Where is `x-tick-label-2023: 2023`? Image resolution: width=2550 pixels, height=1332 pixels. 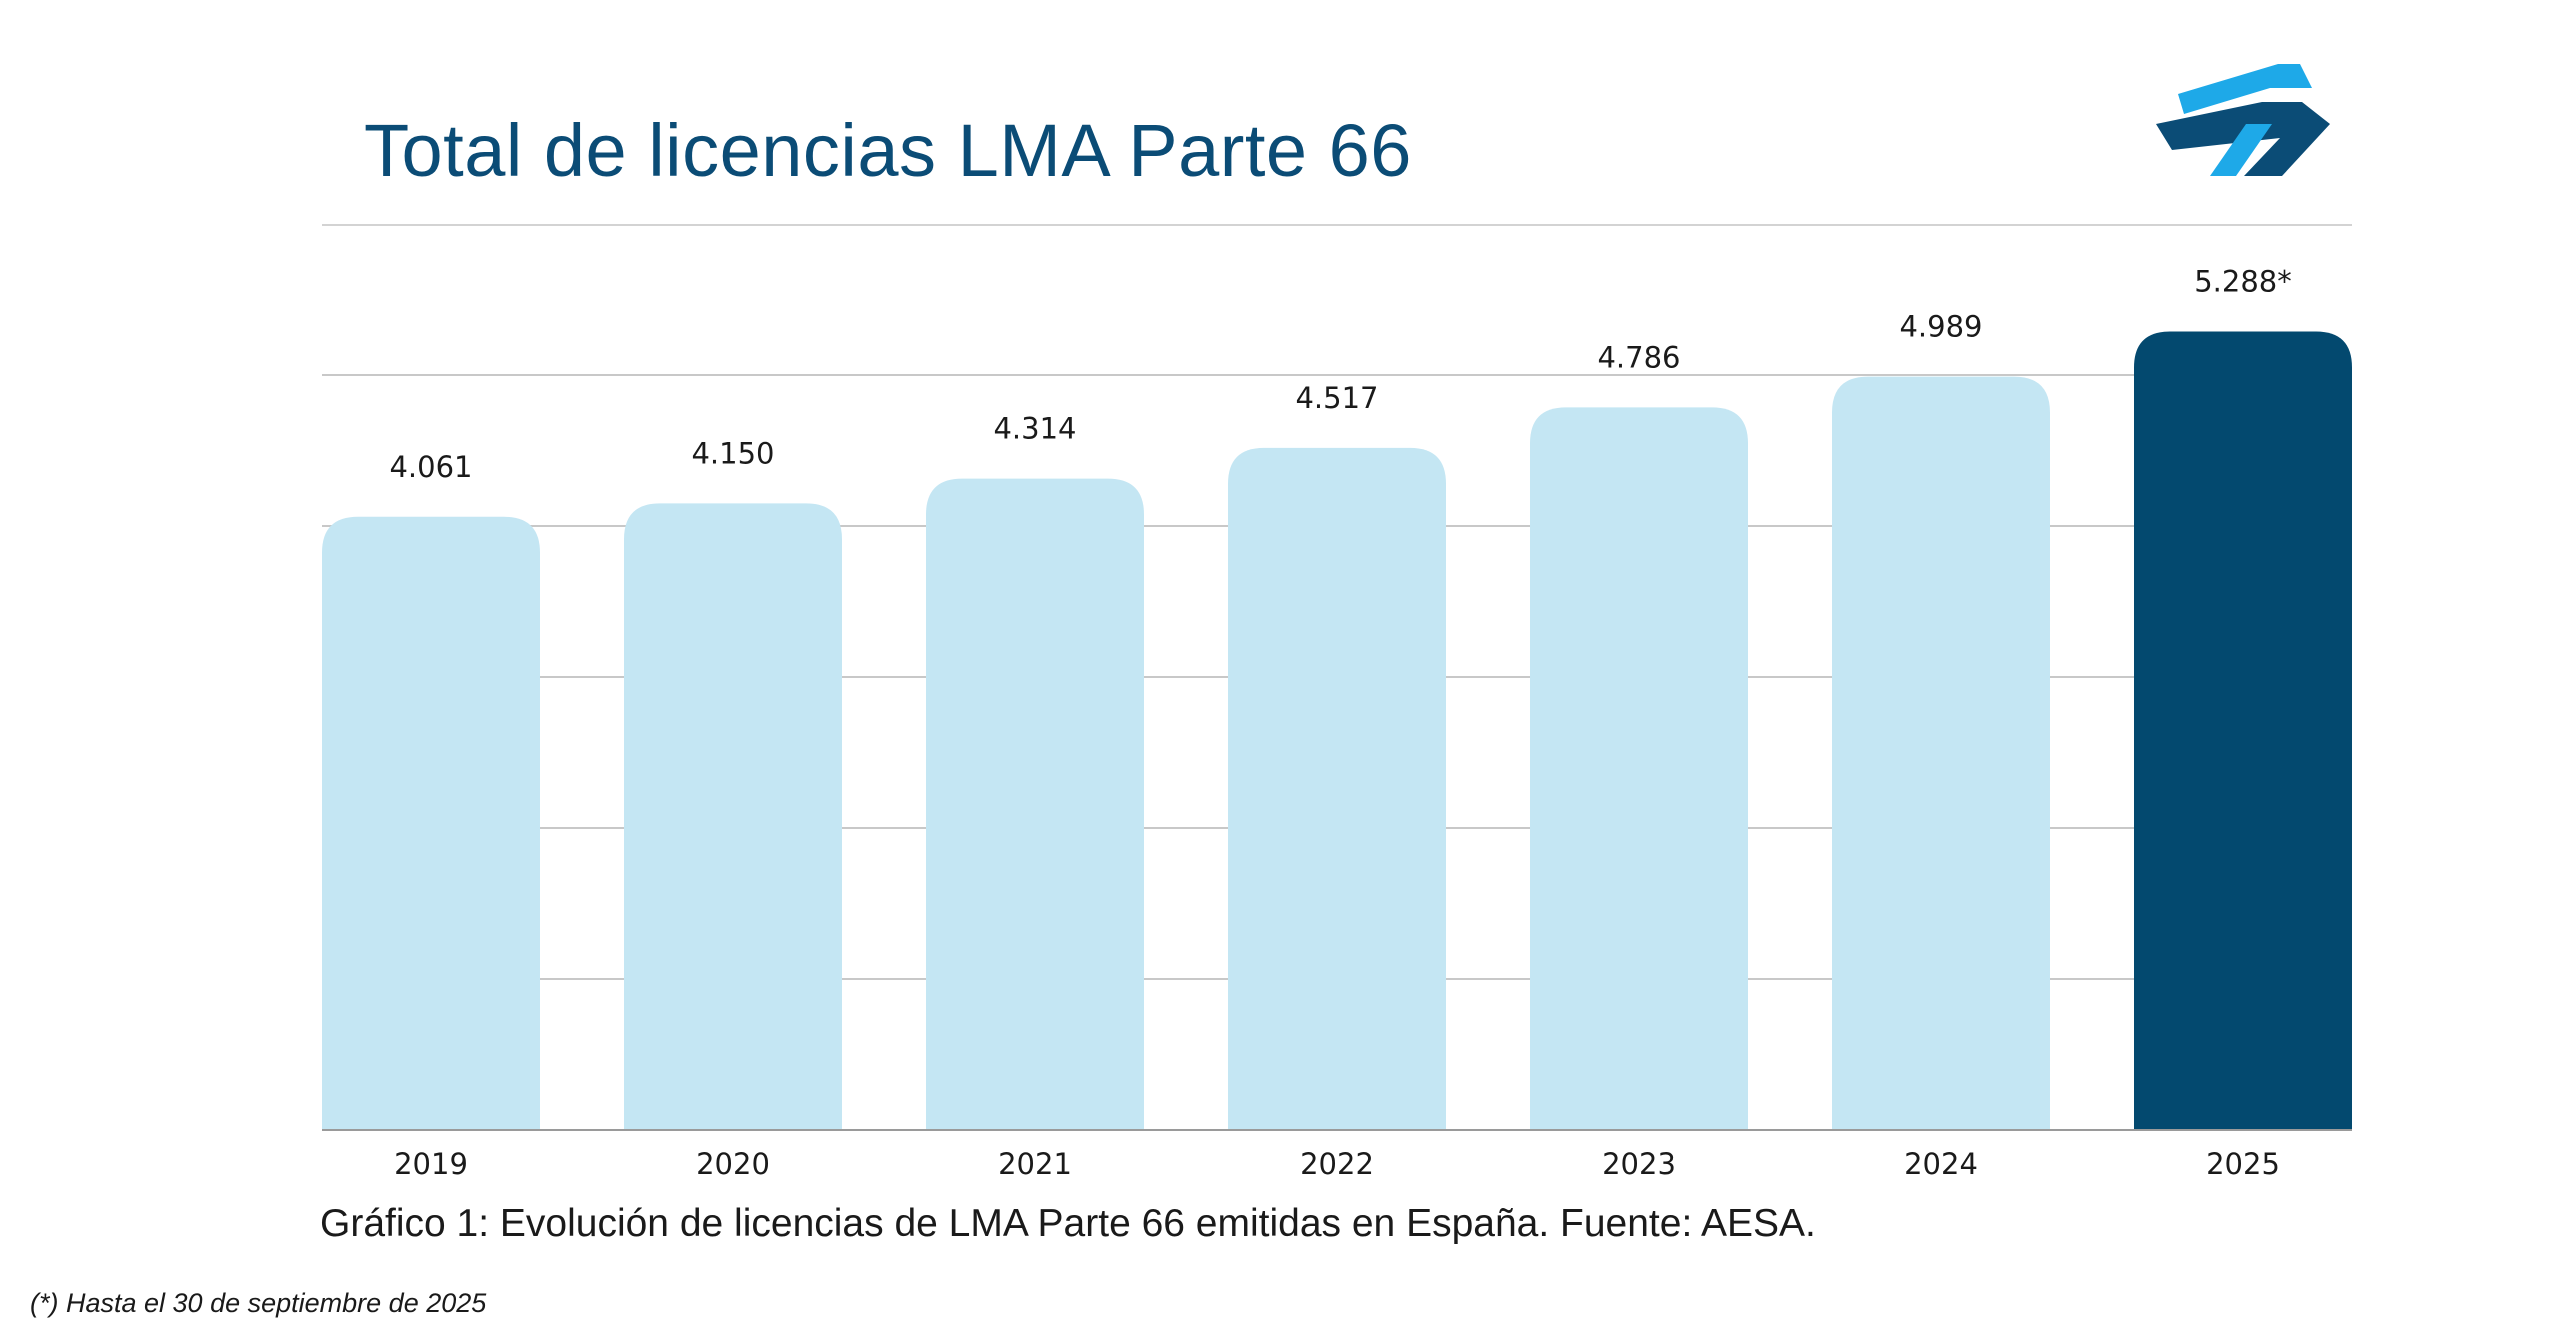
x-tick-label-2023: 2023 is located at coordinates (1639, 1164).